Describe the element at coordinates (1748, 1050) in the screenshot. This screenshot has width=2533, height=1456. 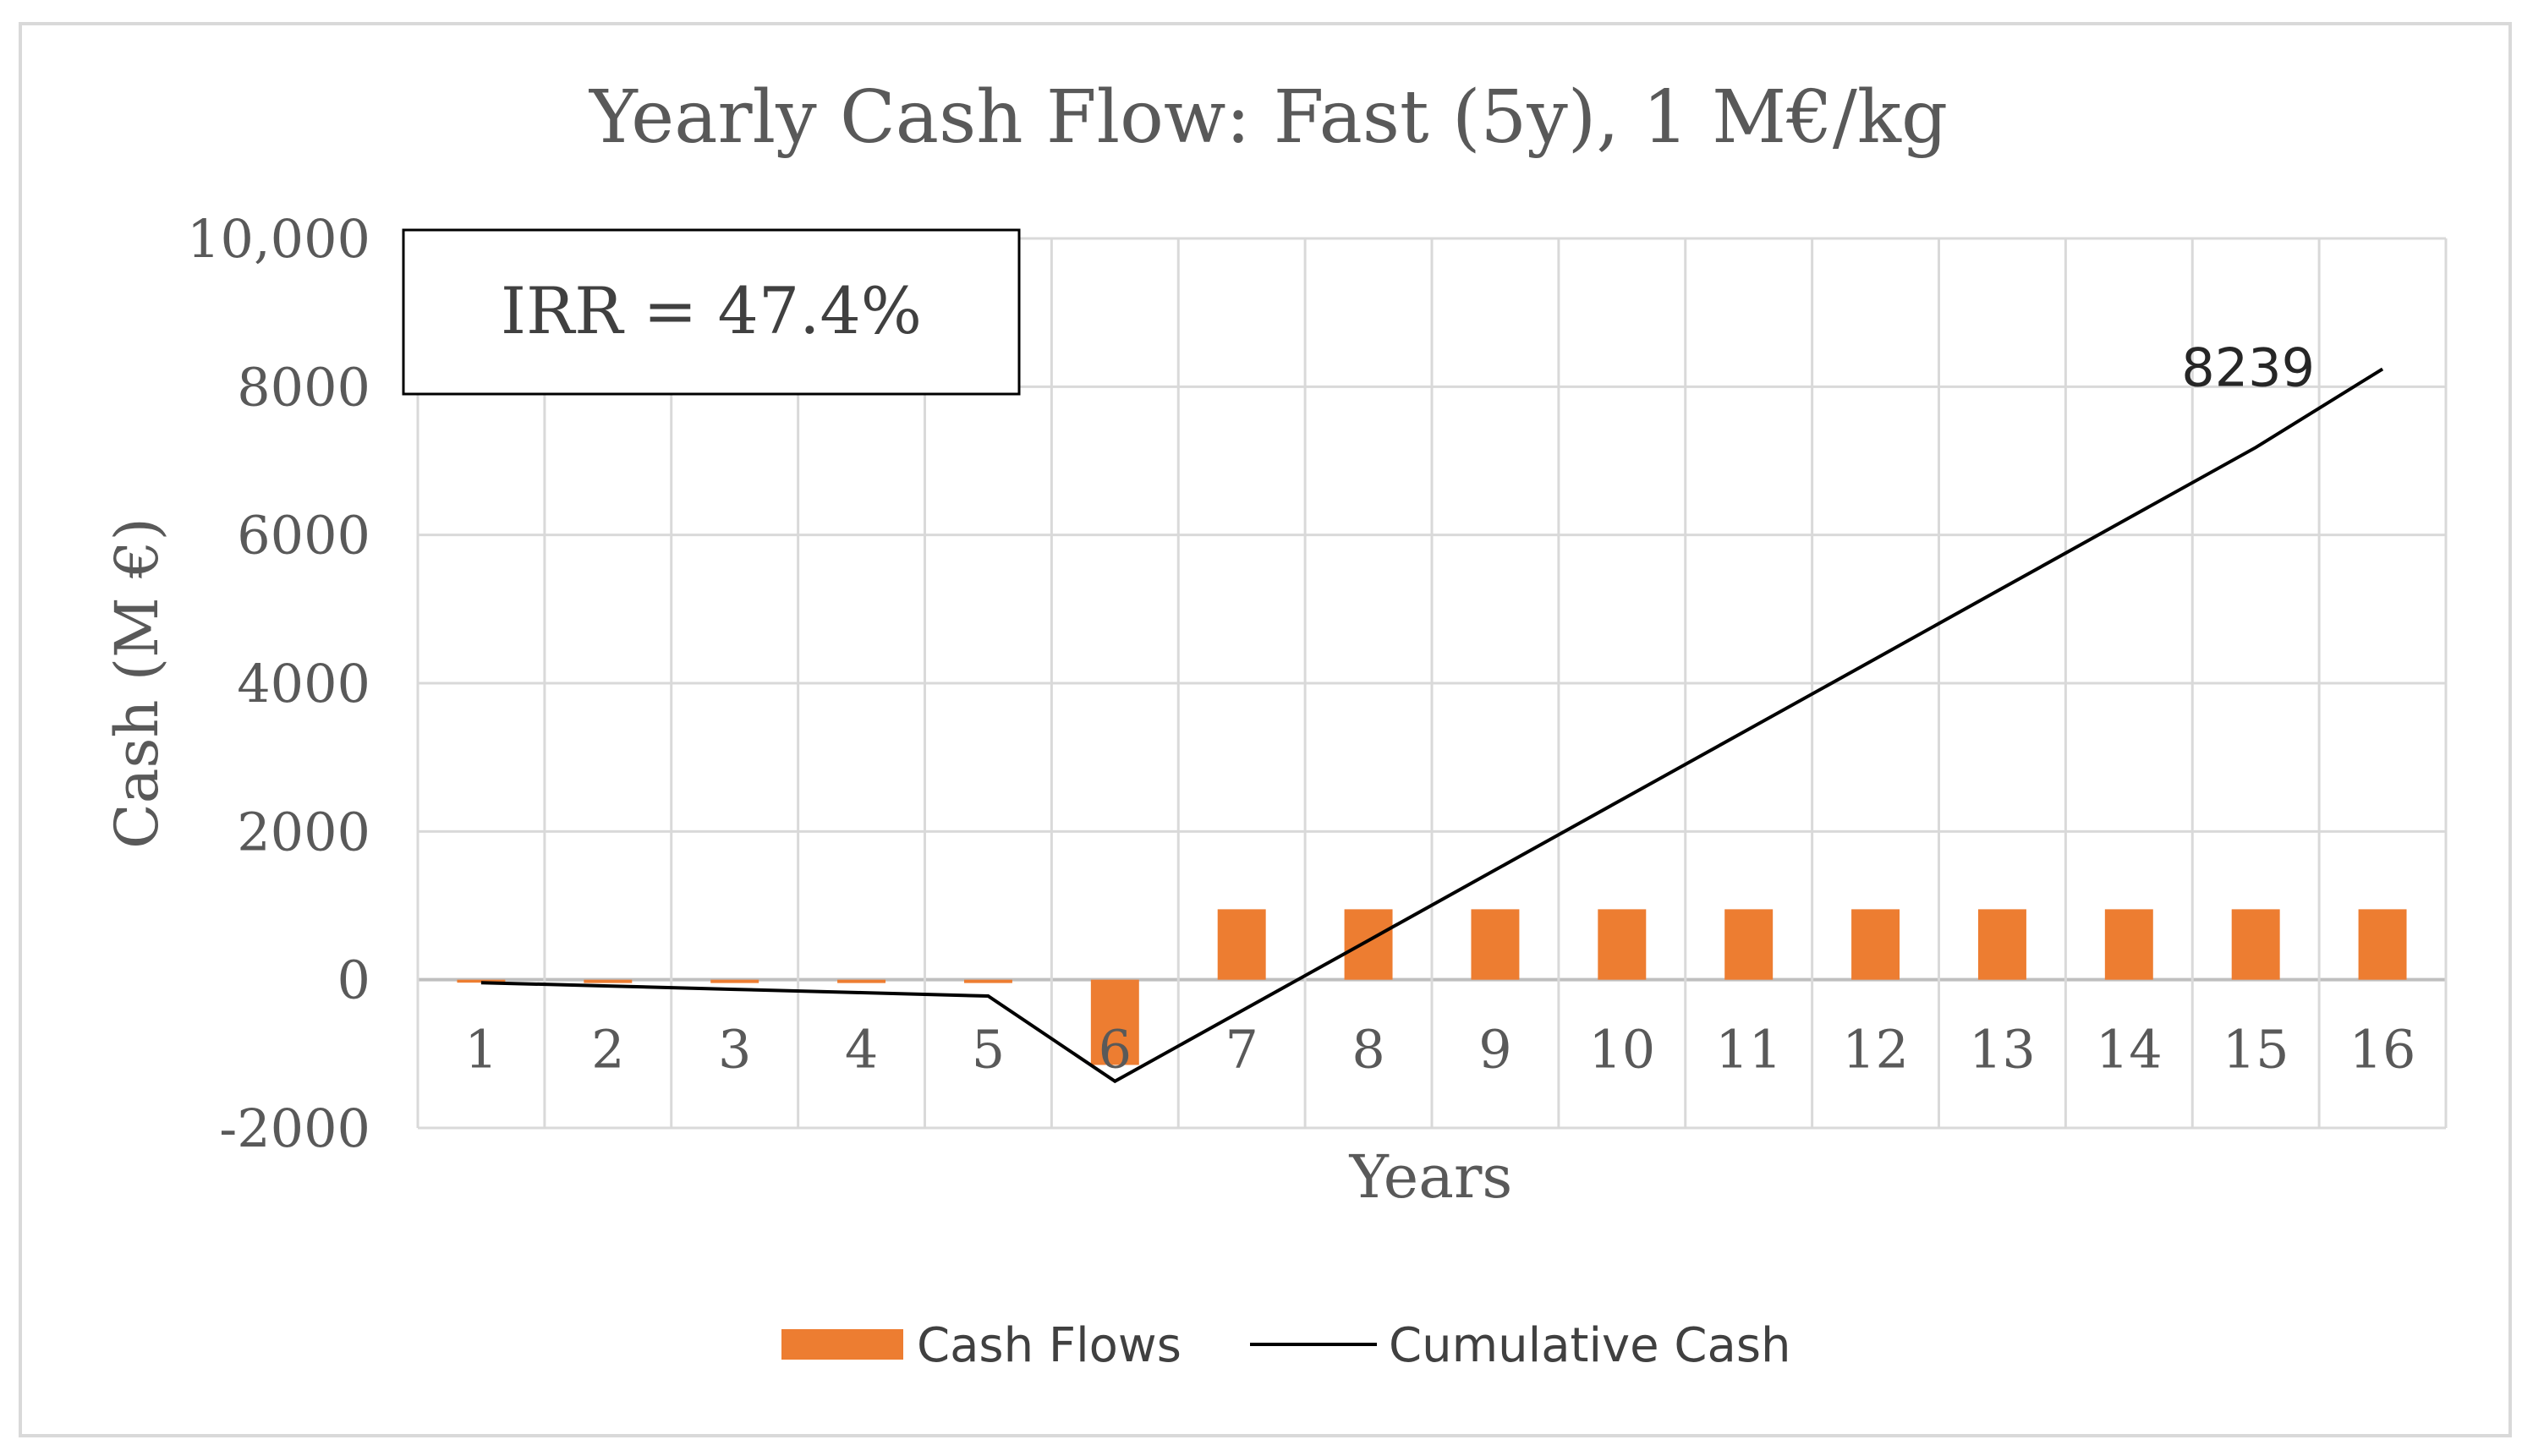
I see `x-tick-label: 11` at that location.